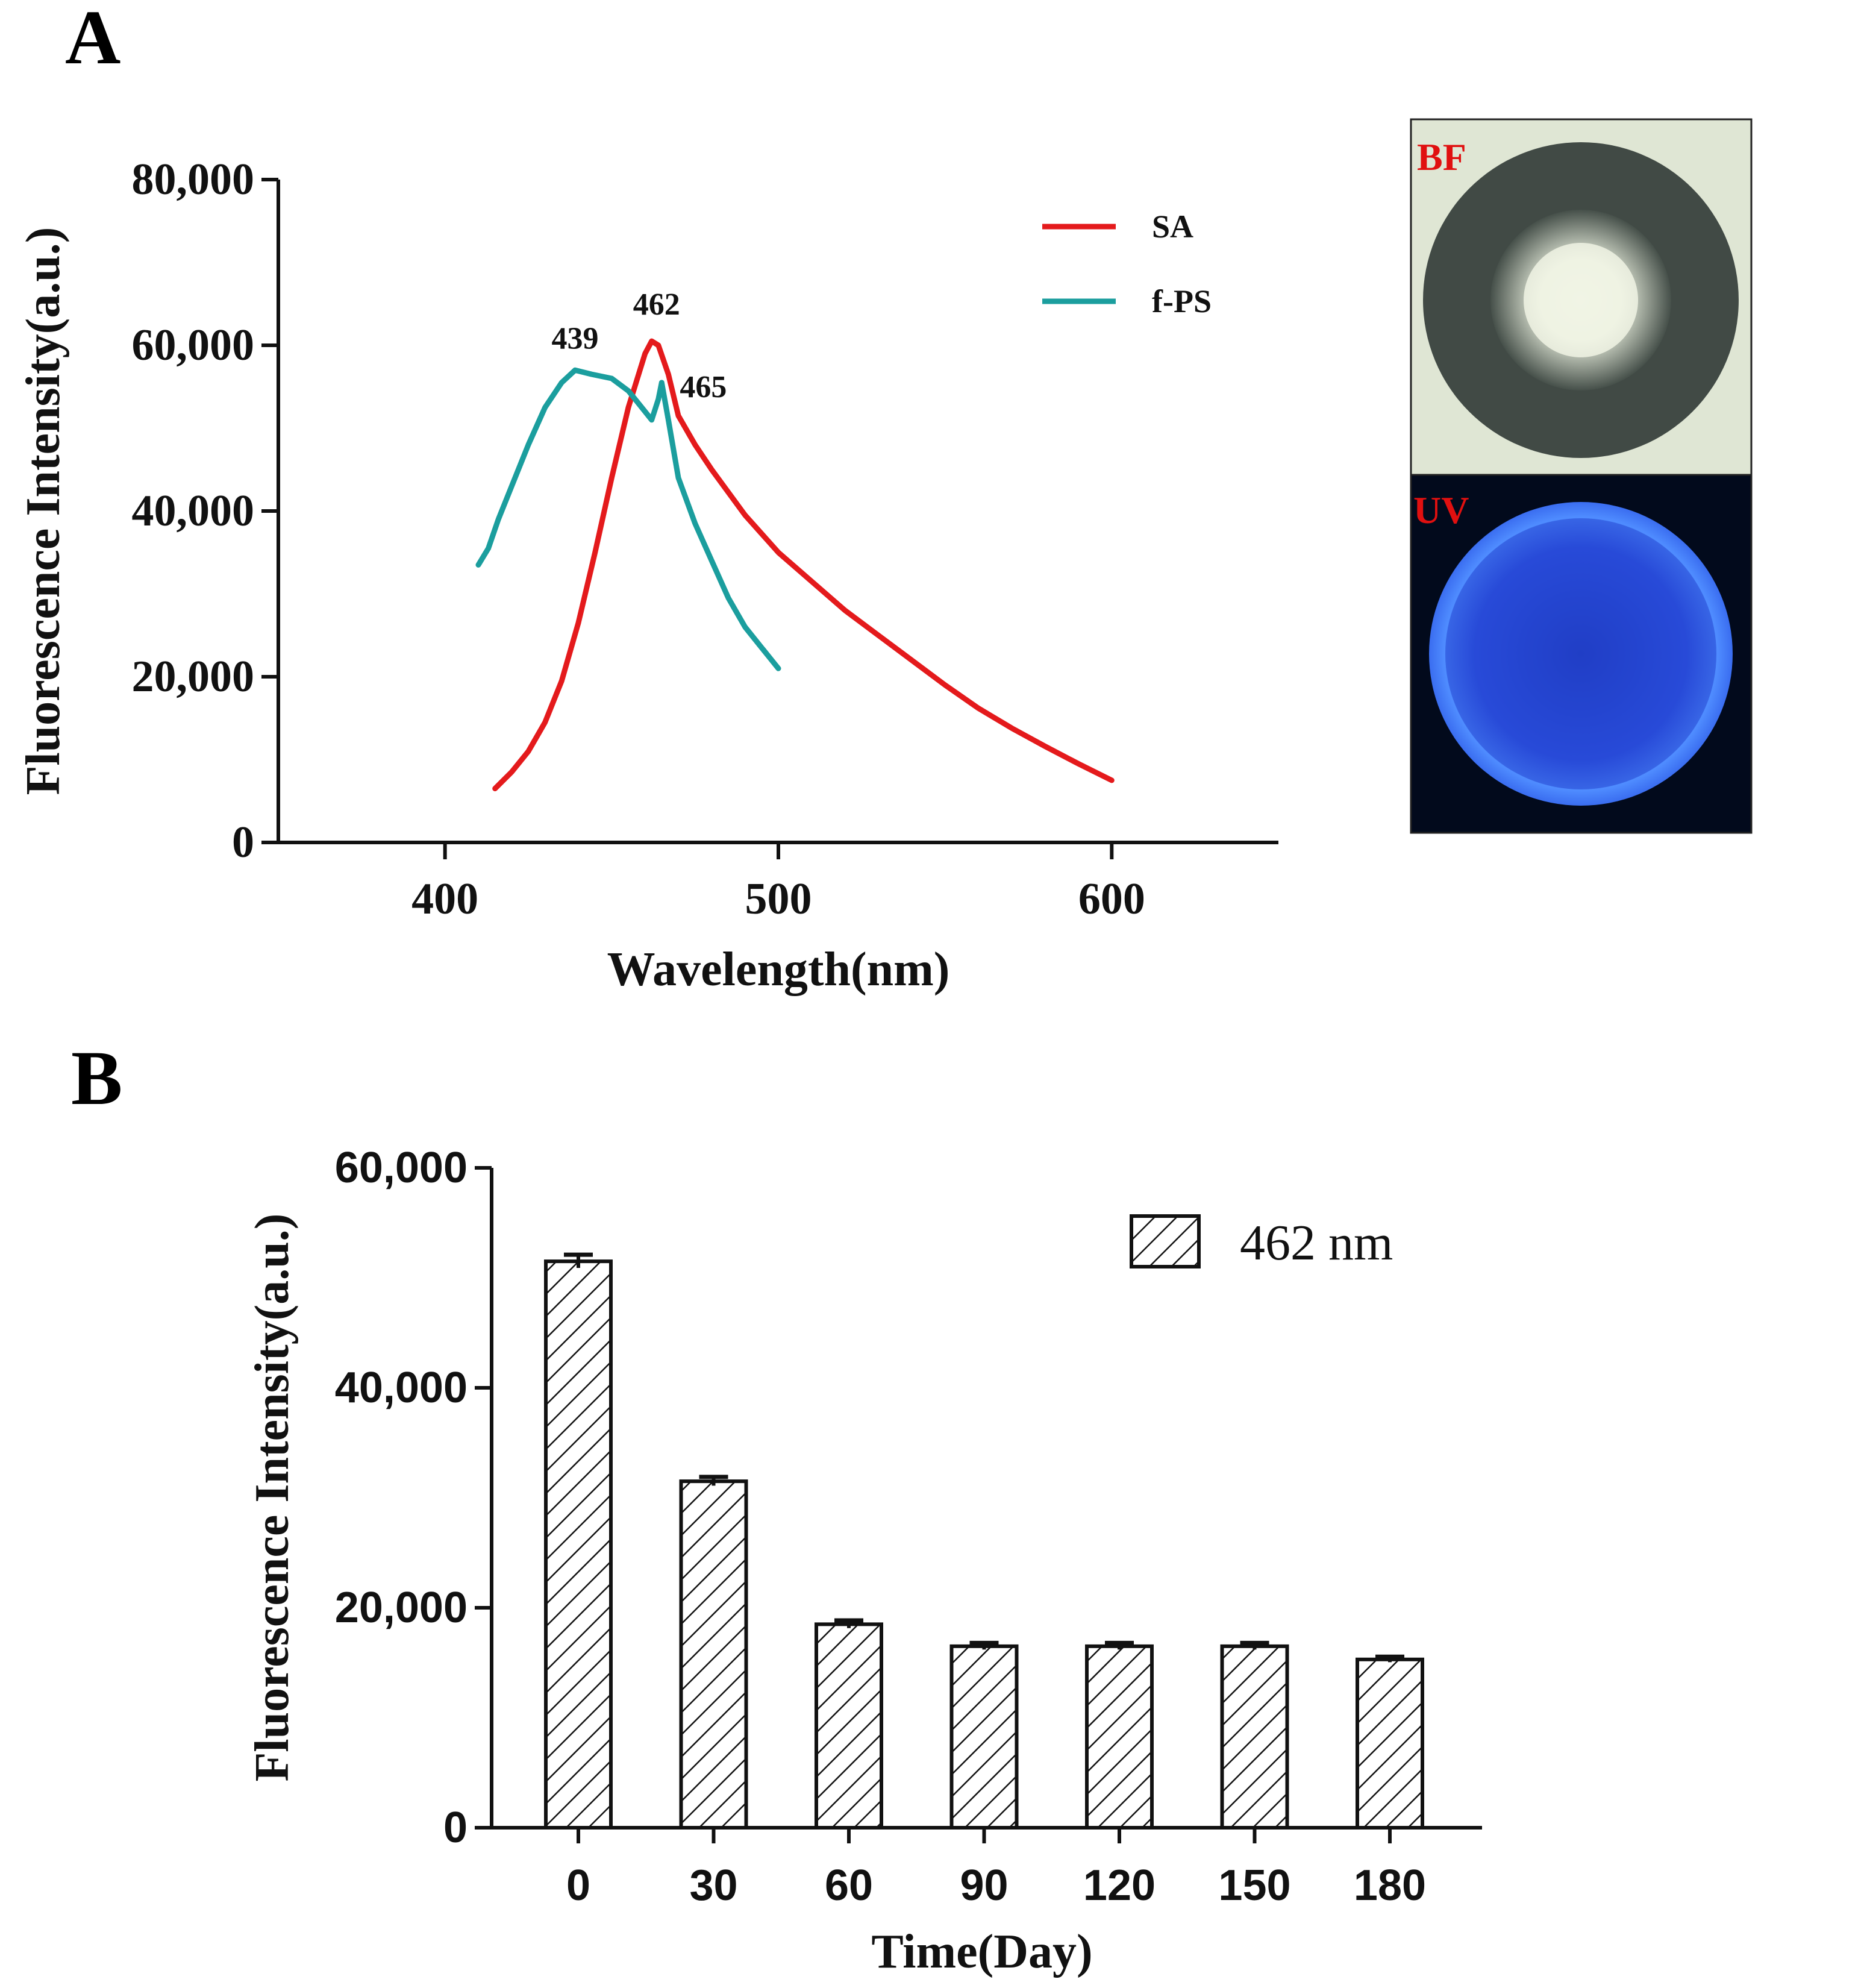 This screenshot has height=1988, width=1864. Describe the element at coordinates (1316, 1243) in the screenshot. I see `legend-label-462nm: 462 nm` at that location.